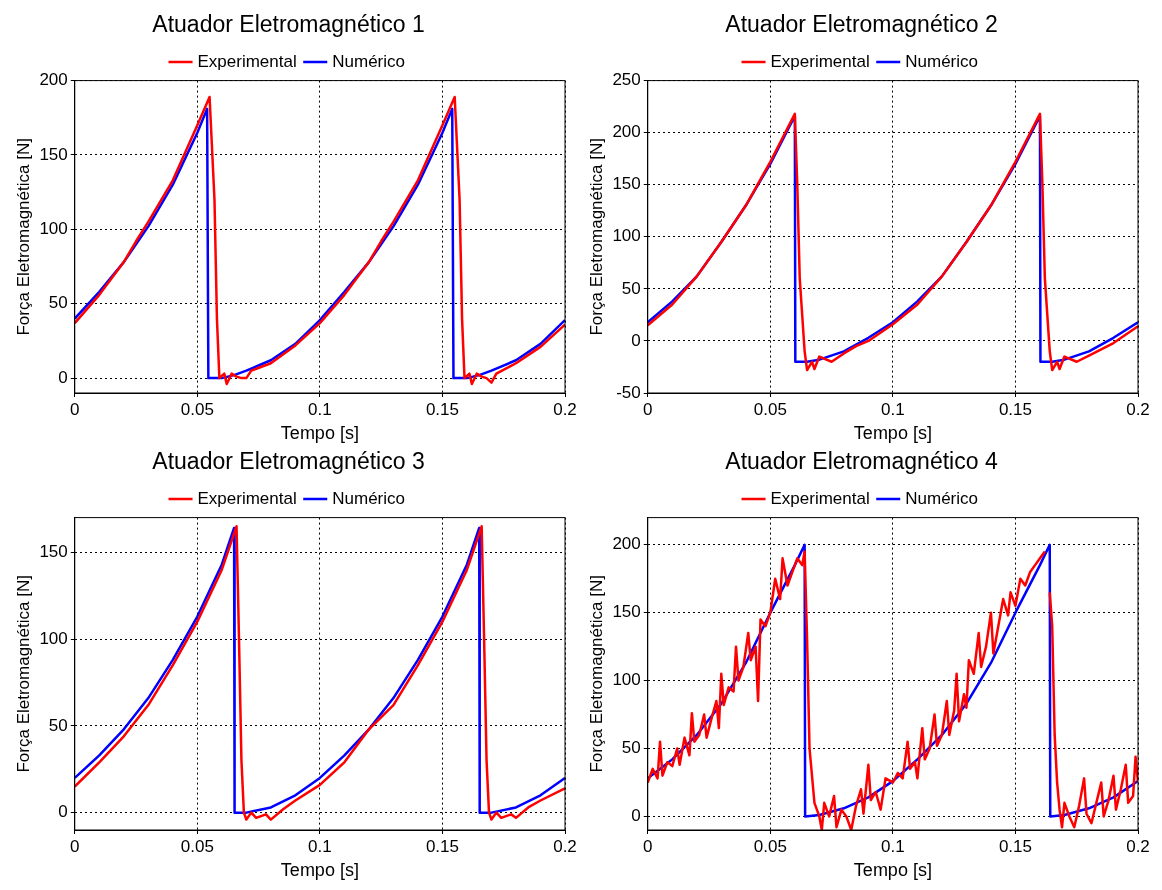 Image resolution: width=1162 pixels, height=890 pixels. Describe the element at coordinates (288, 461) in the screenshot. I see `chart-title: Atuador Eletromagnético 3` at that location.